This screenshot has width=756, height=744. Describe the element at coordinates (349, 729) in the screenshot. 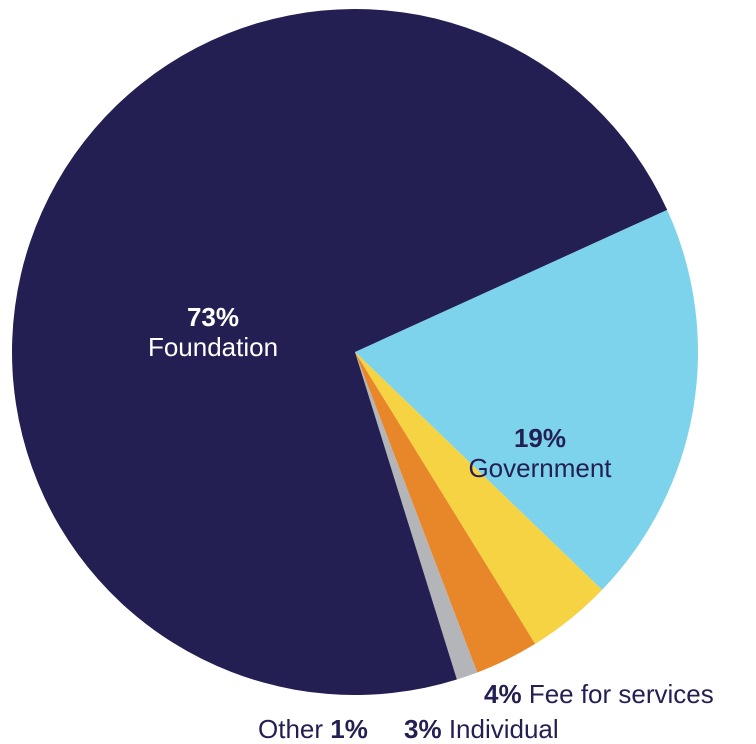

I see `other-percent: 1%` at that location.